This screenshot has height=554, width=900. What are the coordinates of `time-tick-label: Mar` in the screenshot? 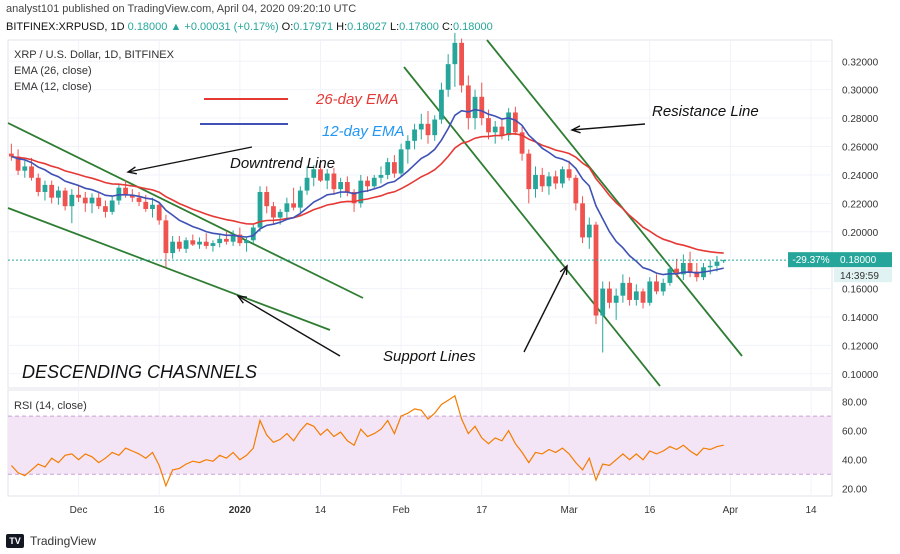 It's located at (570, 510).